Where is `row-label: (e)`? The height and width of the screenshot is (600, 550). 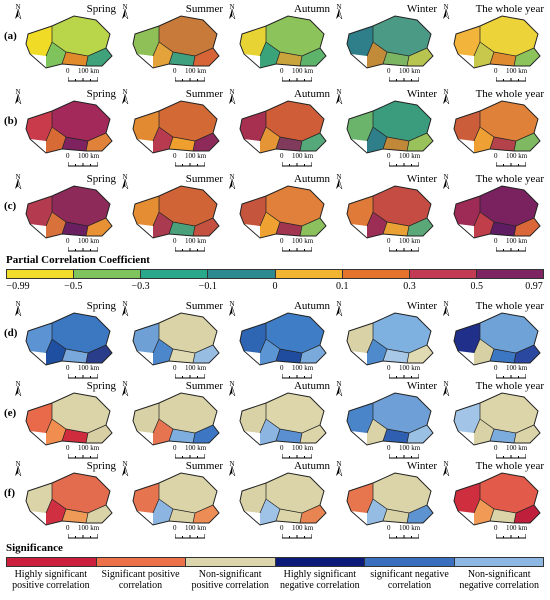
row-label: (e) is located at coordinates (10, 413).